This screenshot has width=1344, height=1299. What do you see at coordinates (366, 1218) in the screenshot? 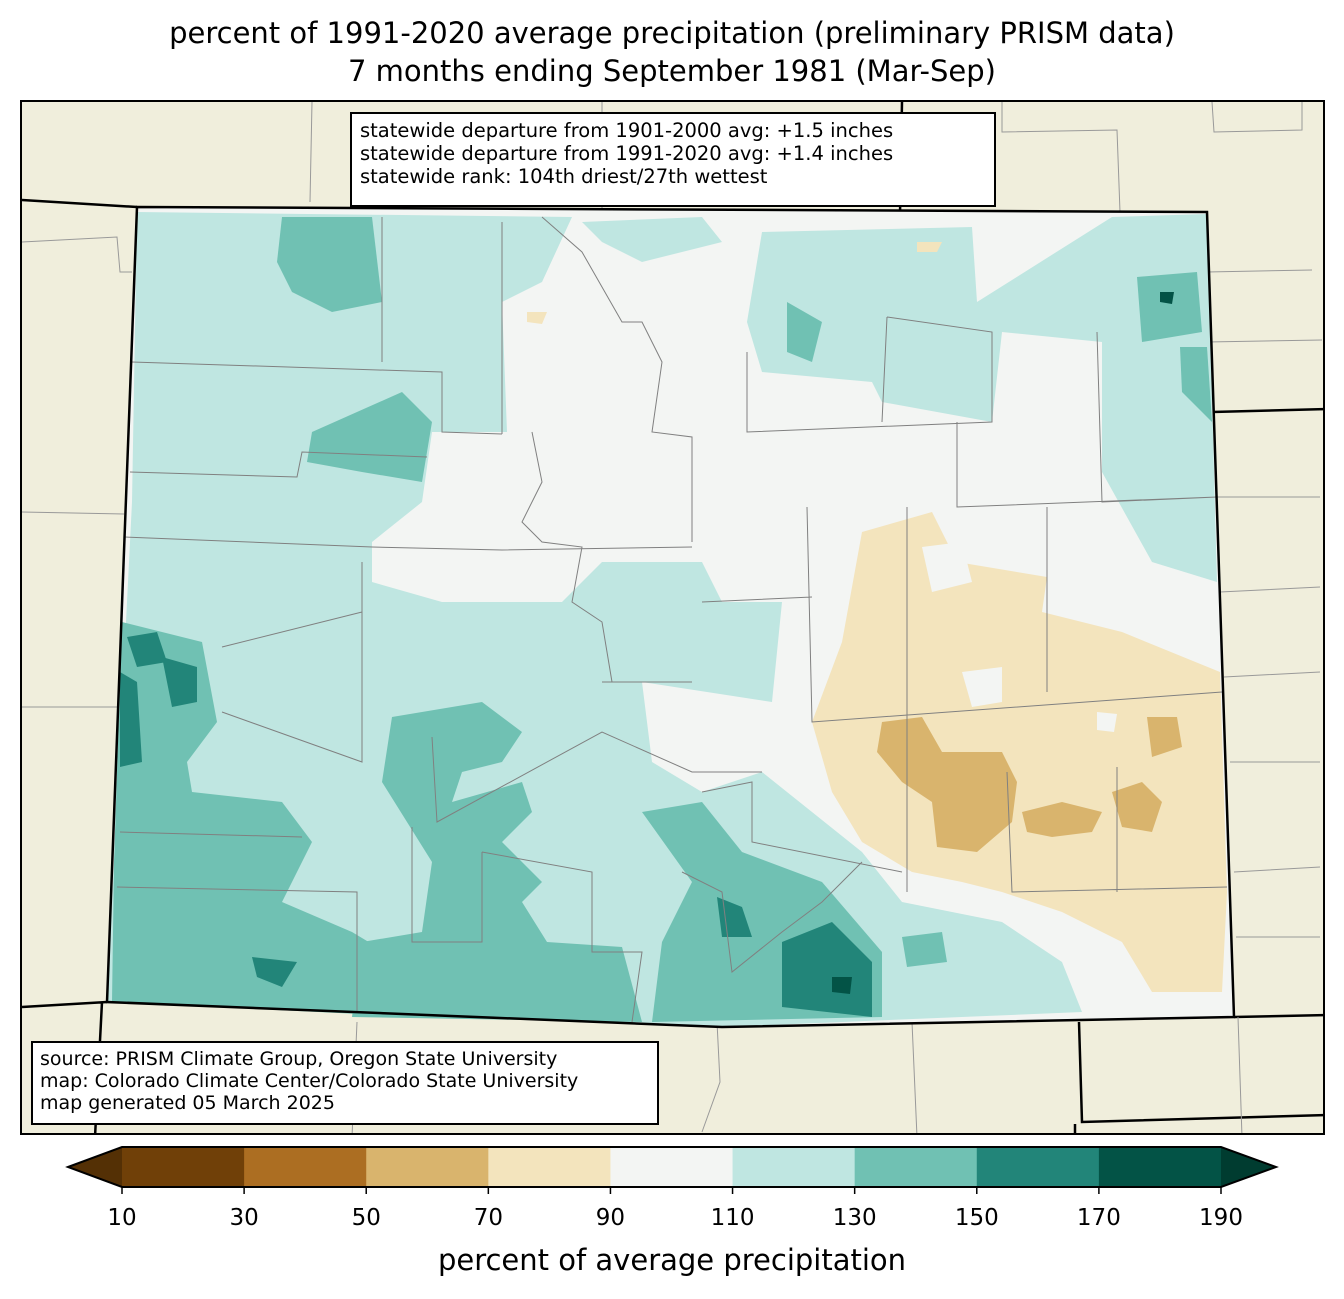
I see `colorbar-tick-label: 50` at bounding box center [366, 1218].